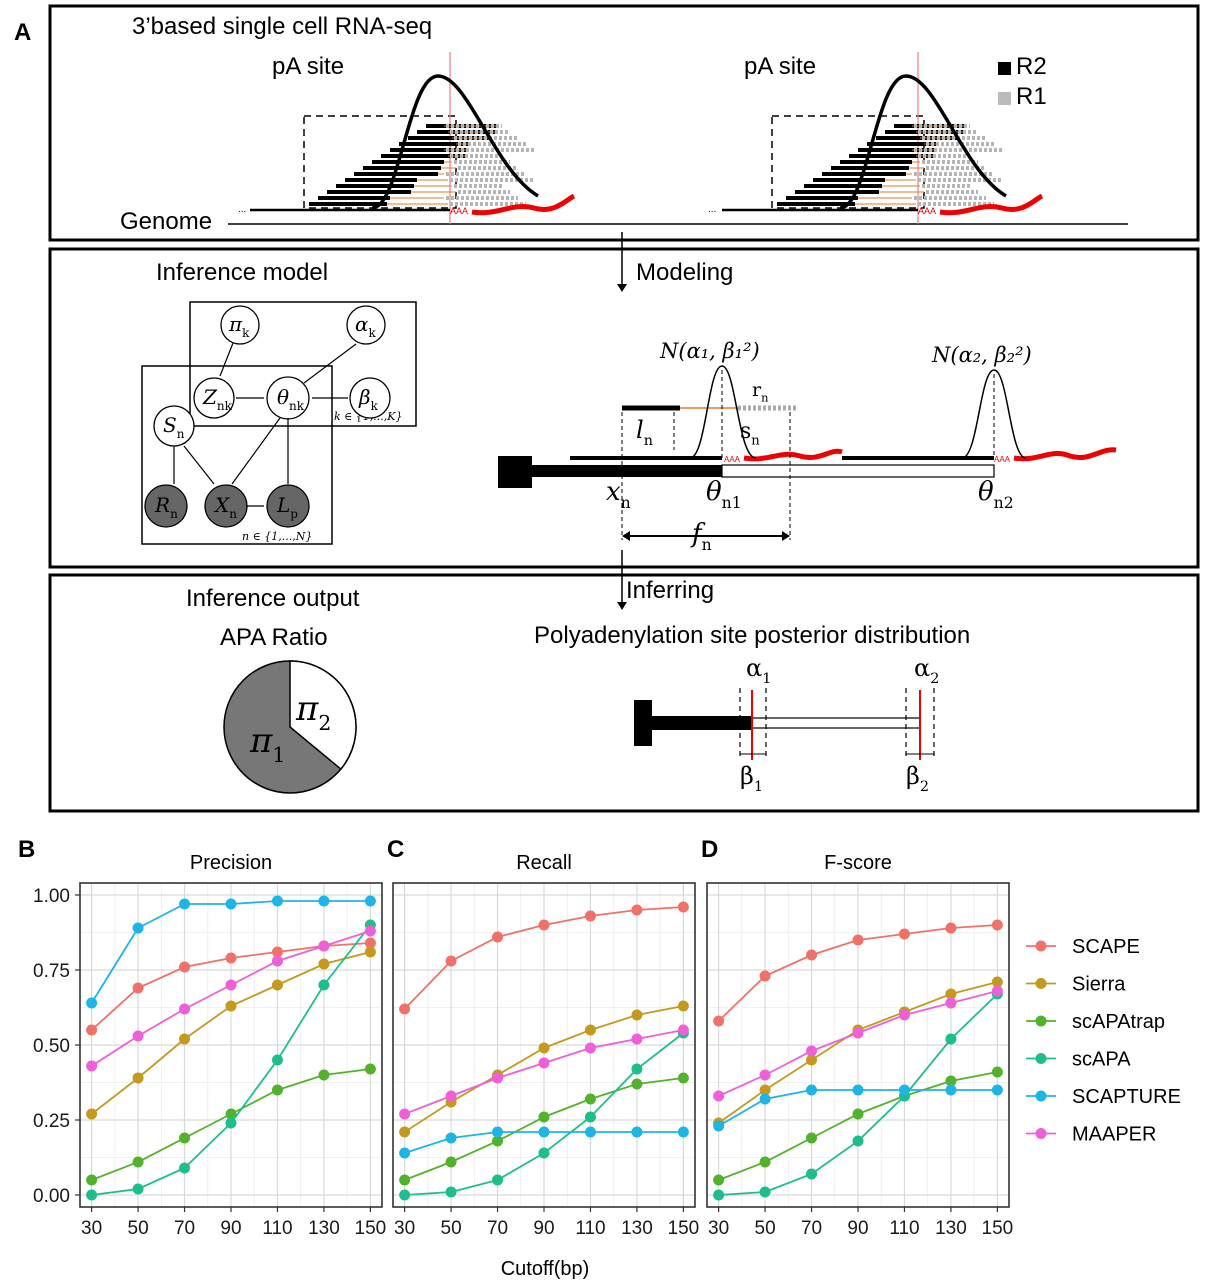  I want to click on pie-slice-pi2, so click(323, 715).